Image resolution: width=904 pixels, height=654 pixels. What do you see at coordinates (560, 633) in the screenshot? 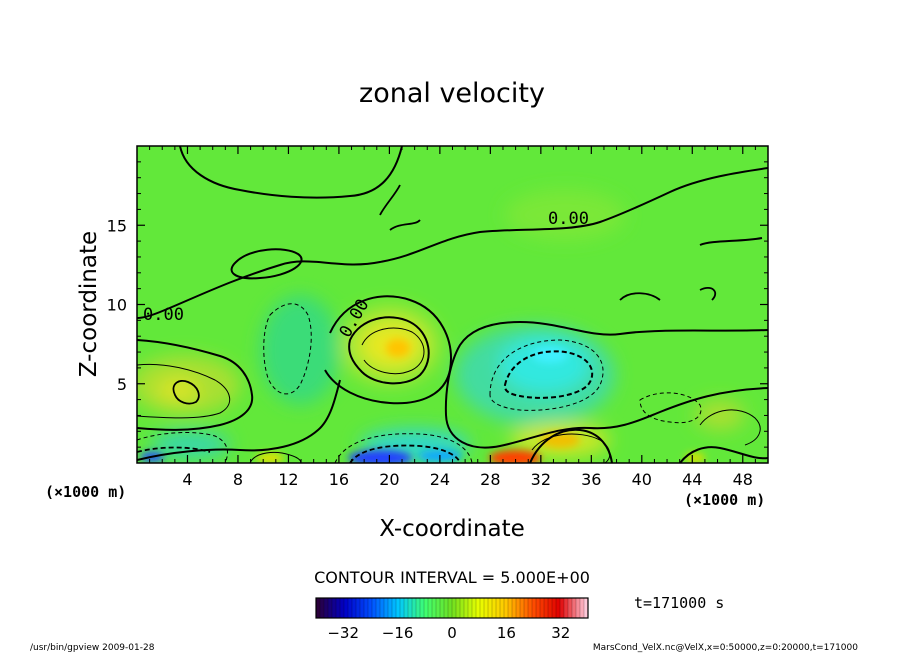
I see `colorbar-tick-label: 32` at bounding box center [560, 633].